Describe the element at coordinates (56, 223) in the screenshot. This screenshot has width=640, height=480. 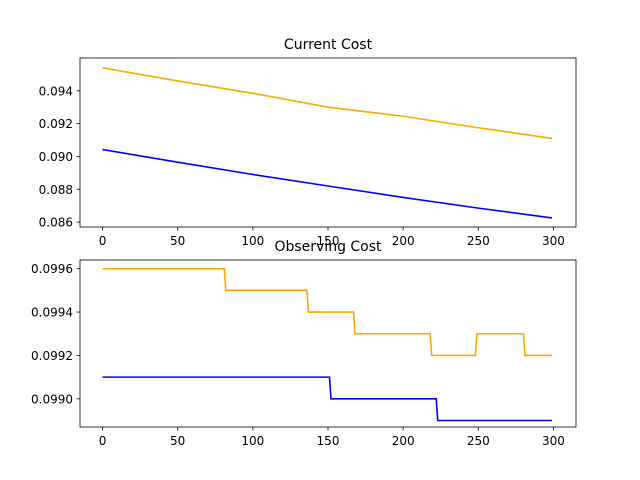
I see `y-tick-label: 0.086` at that location.